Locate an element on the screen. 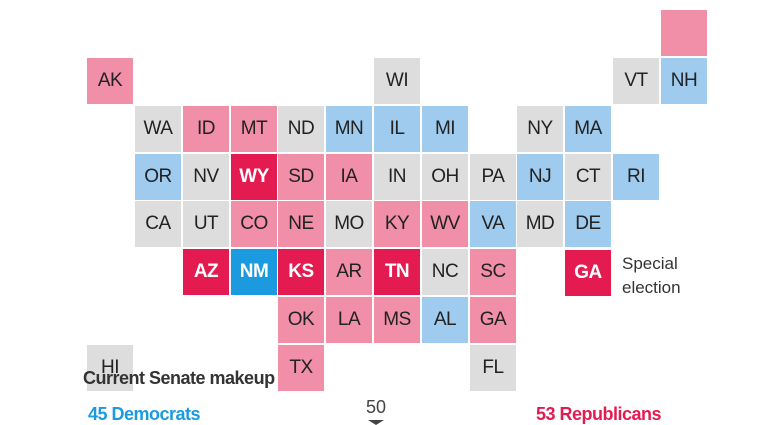  state-tile-hi: HI is located at coordinates (110, 368).